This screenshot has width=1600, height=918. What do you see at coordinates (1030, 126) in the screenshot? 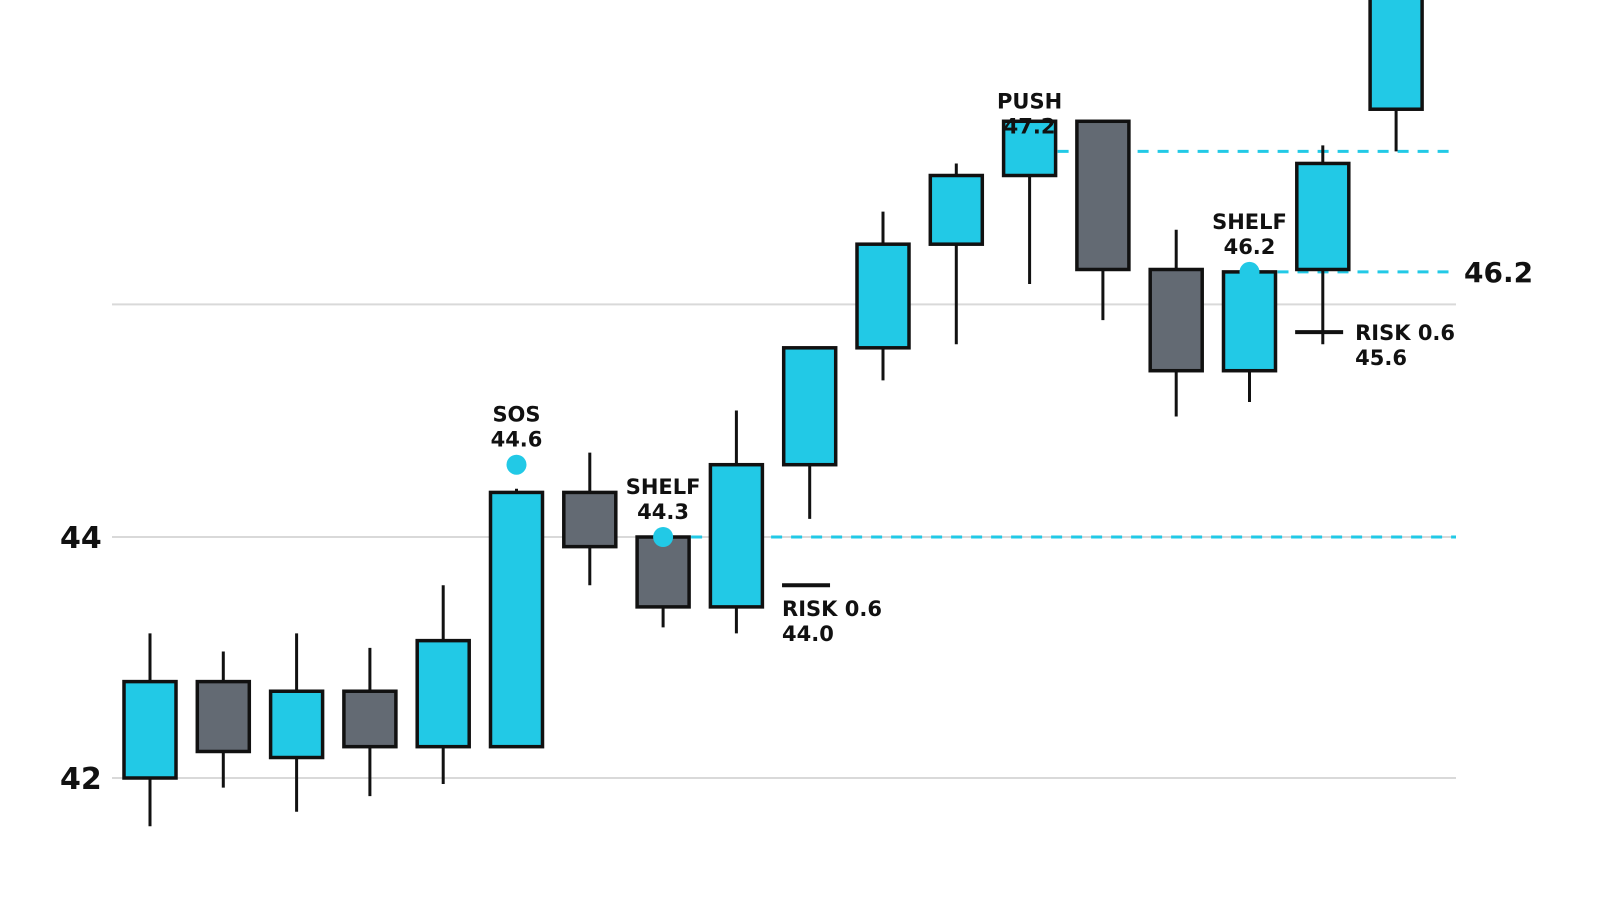
I see `annotation-value: 47.2` at bounding box center [1030, 126].